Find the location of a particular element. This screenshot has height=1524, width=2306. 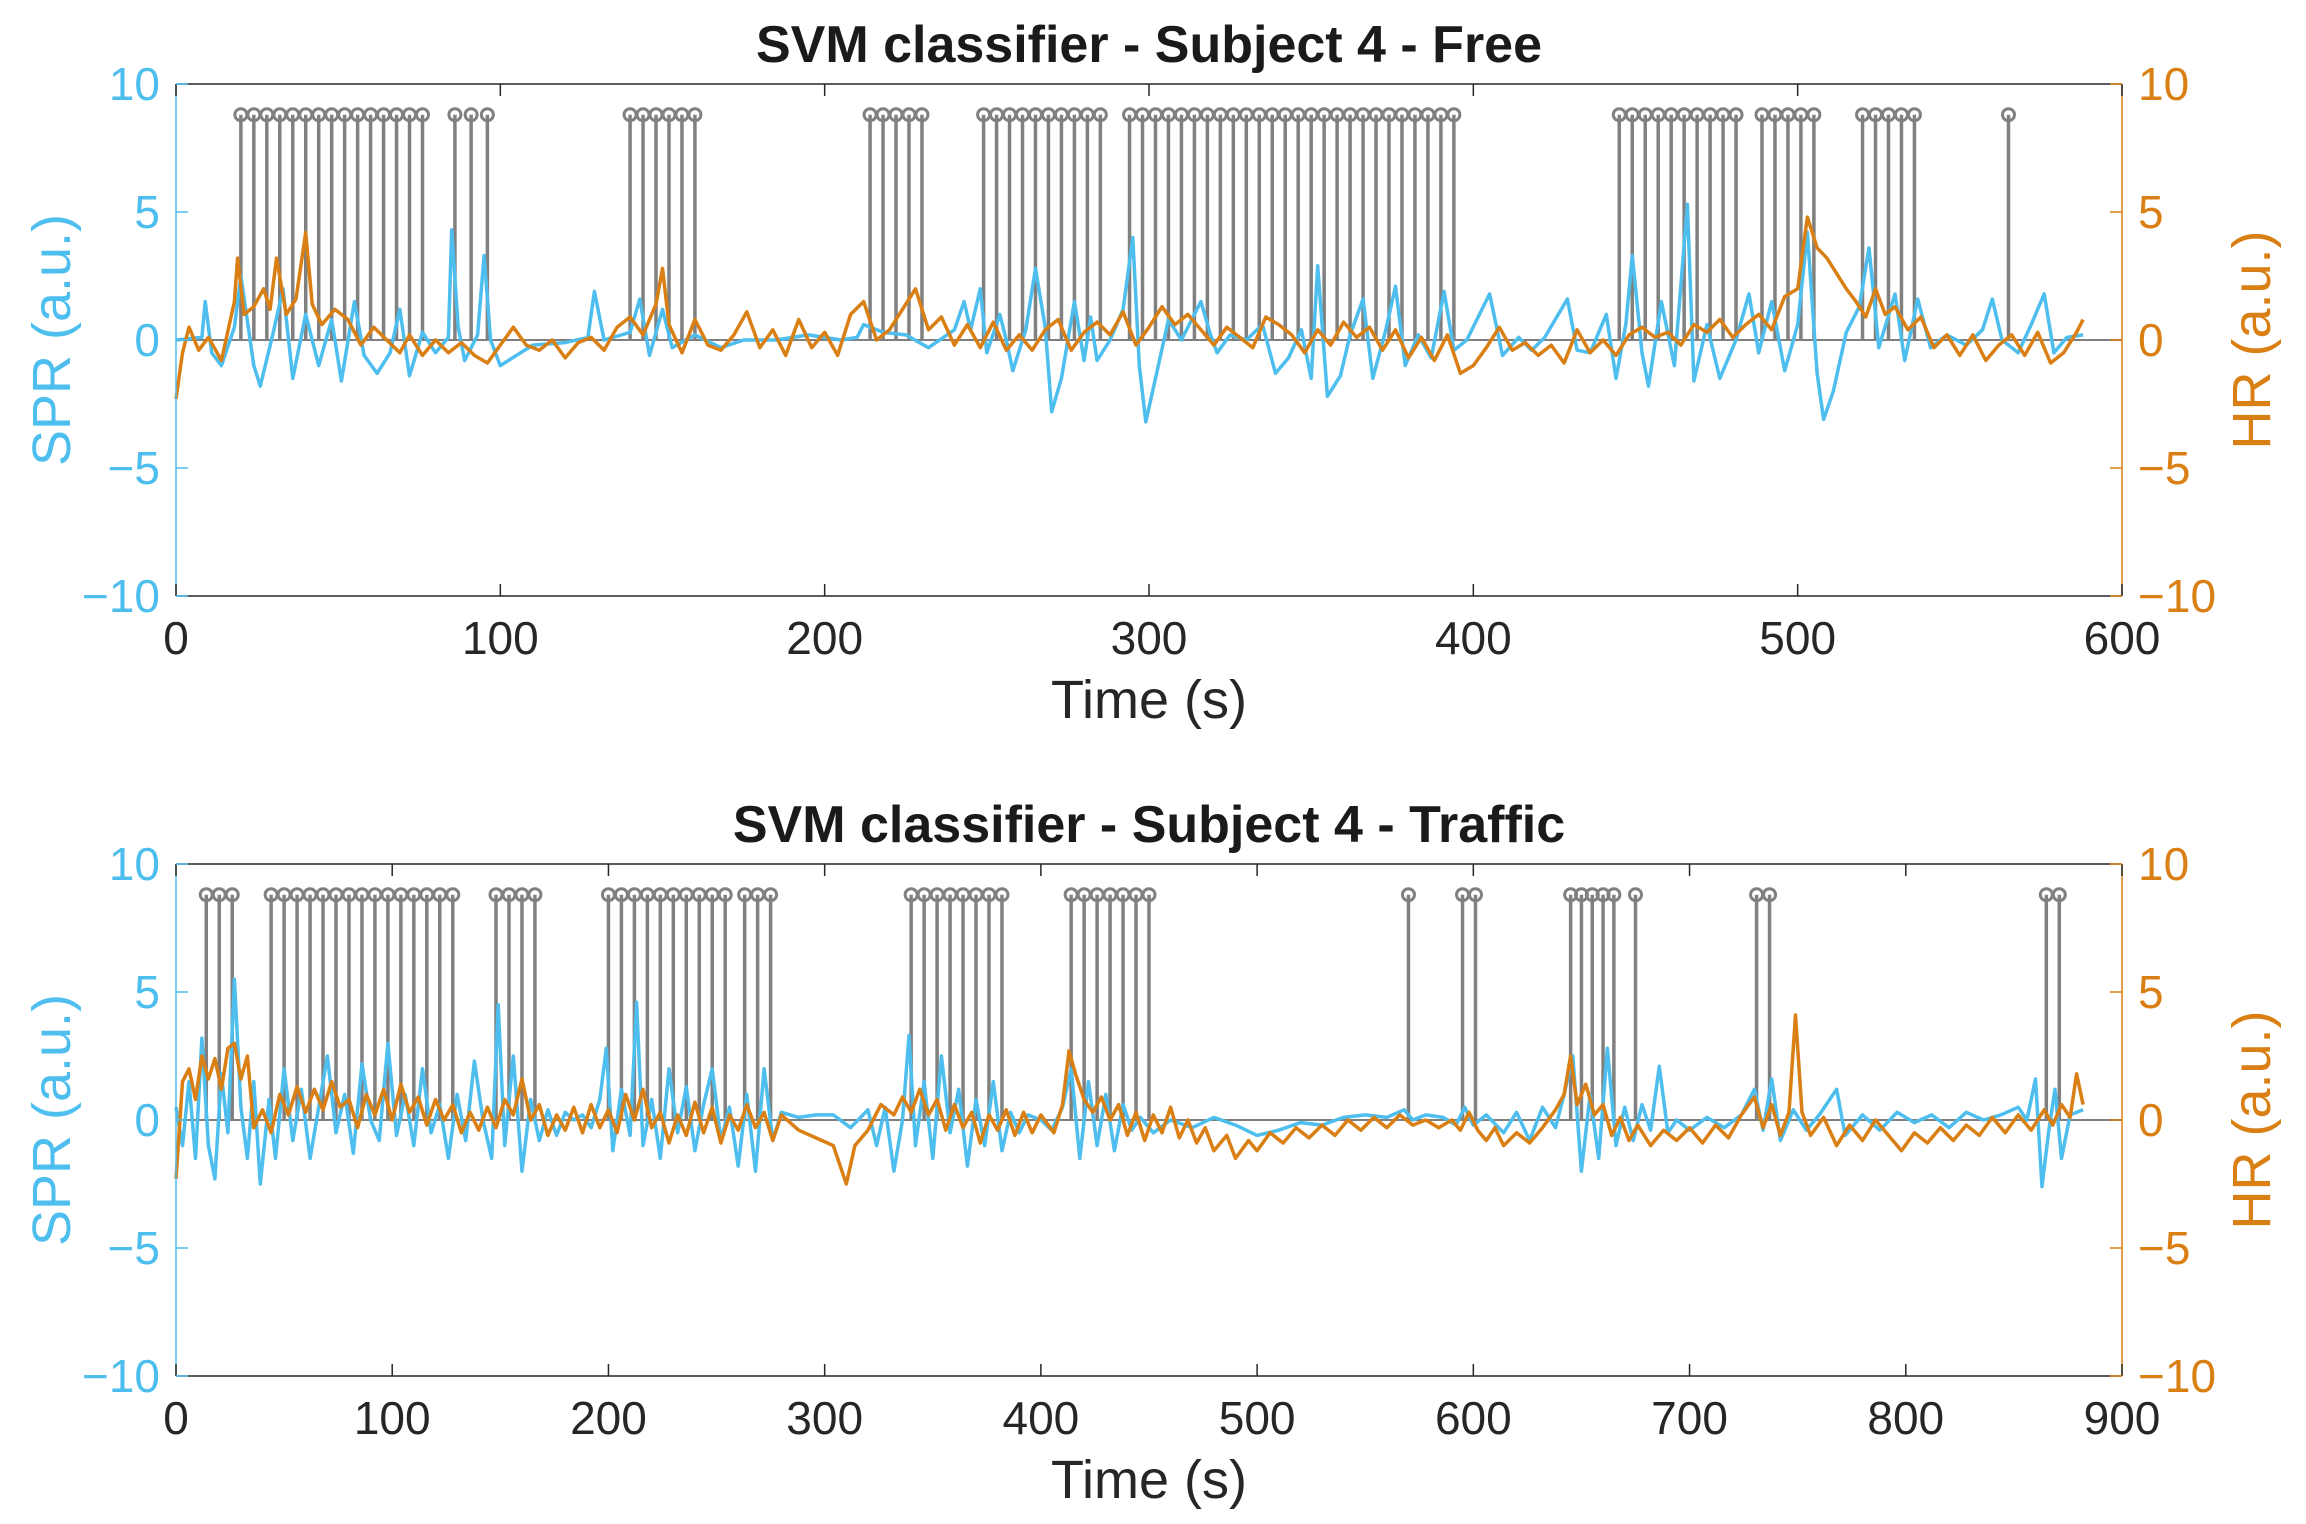

chart-title: SVM classifier - Subject 4 - Traffic is located at coordinates (1149, 825).